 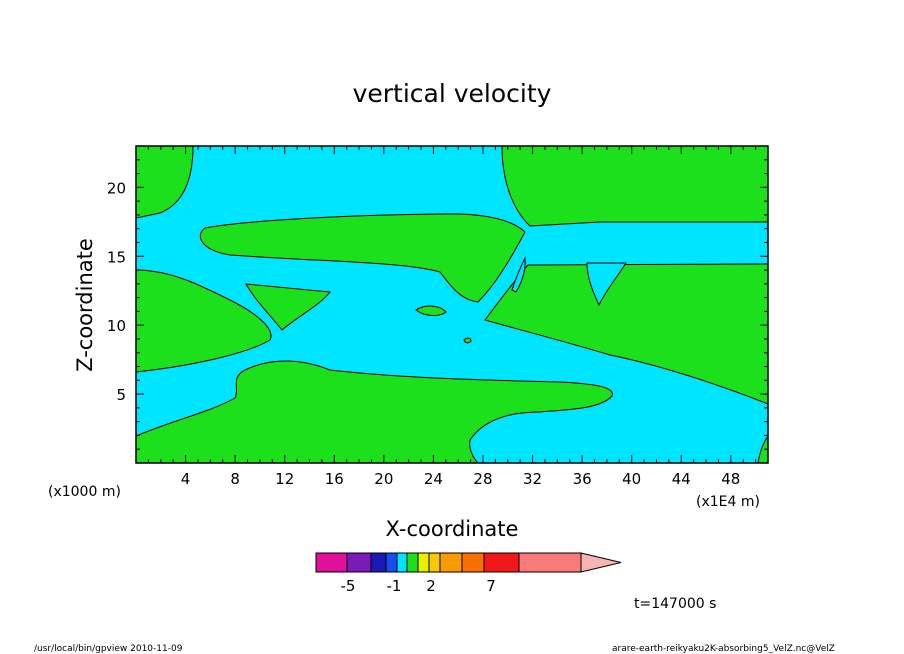 I want to click on x-tick-label: 8, so click(x=235, y=479).